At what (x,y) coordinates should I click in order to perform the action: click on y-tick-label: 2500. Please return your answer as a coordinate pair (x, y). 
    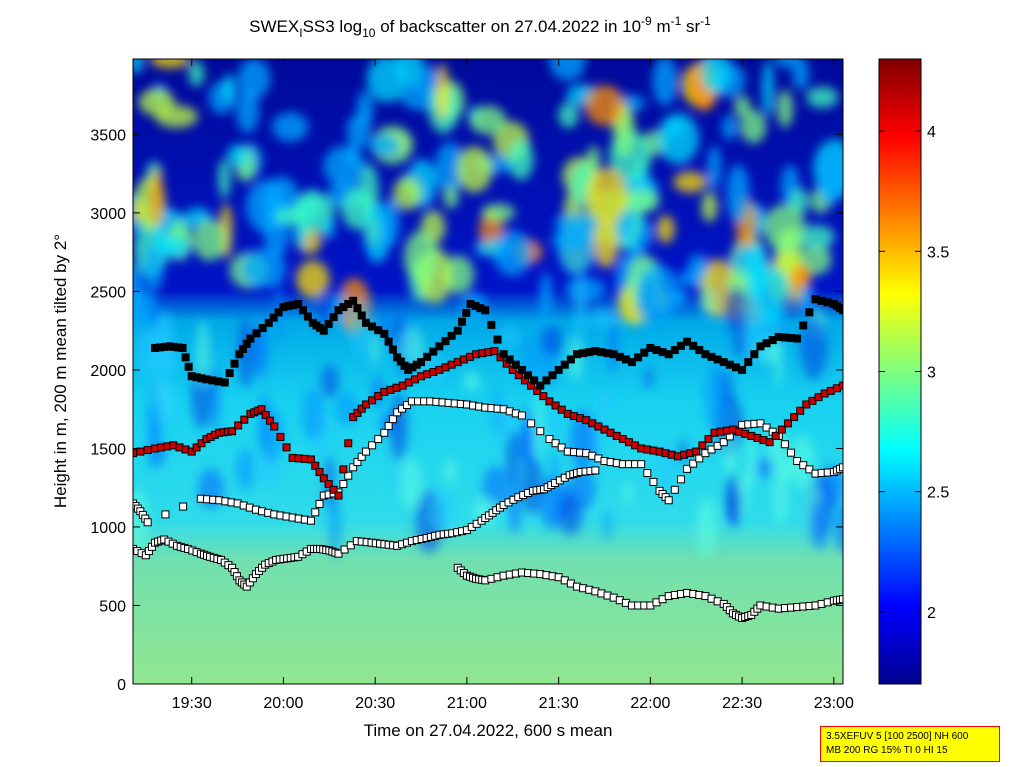
    Looking at the image, I should click on (108, 292).